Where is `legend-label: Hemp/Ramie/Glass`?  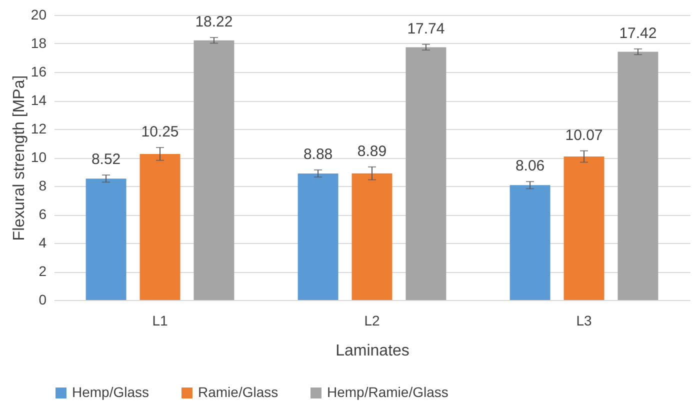 legend-label: Hemp/Ramie/Glass is located at coordinates (387, 392).